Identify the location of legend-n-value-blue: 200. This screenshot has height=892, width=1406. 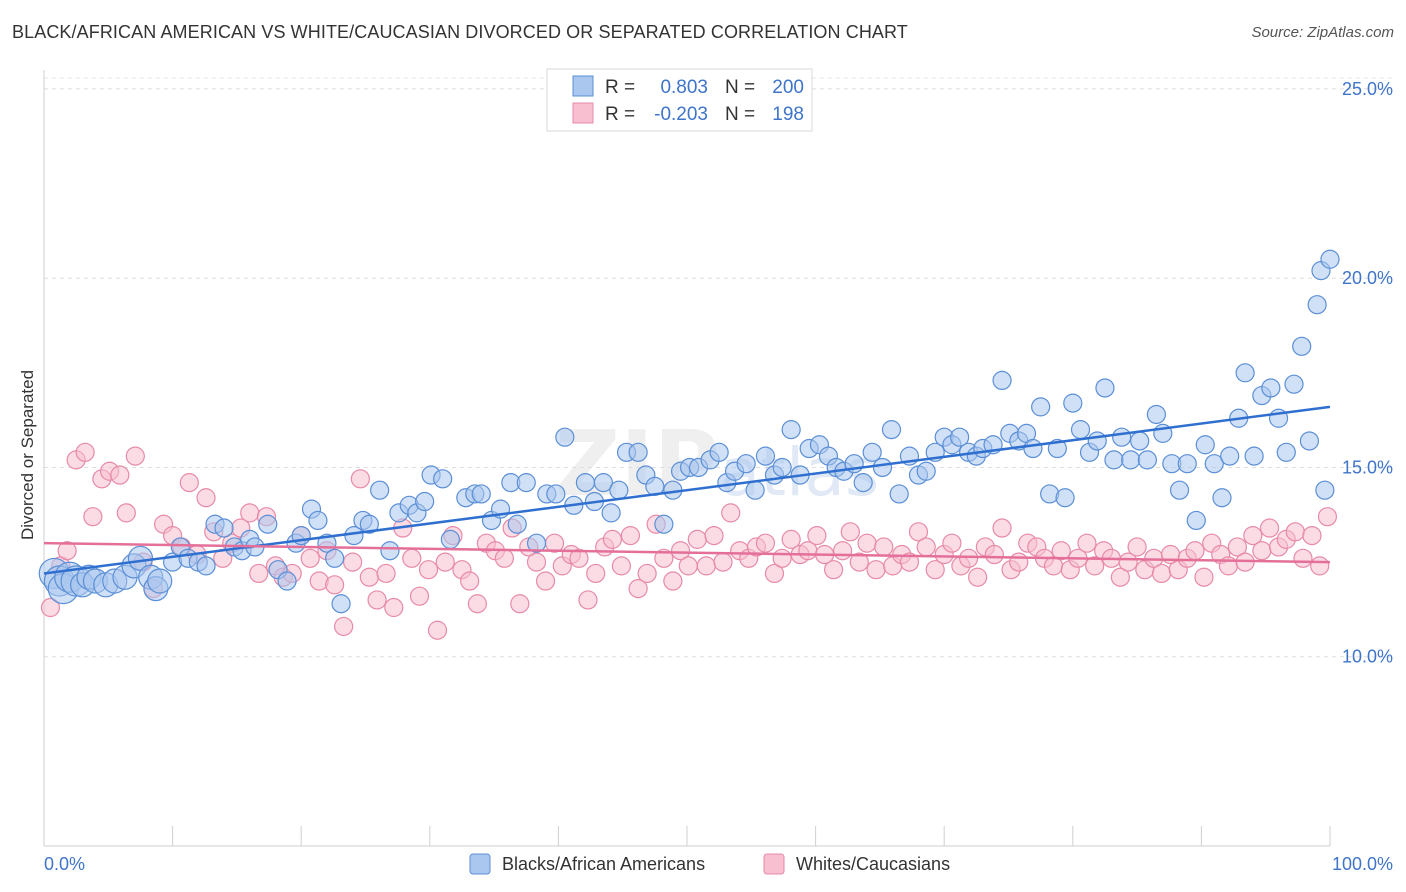
(788, 87).